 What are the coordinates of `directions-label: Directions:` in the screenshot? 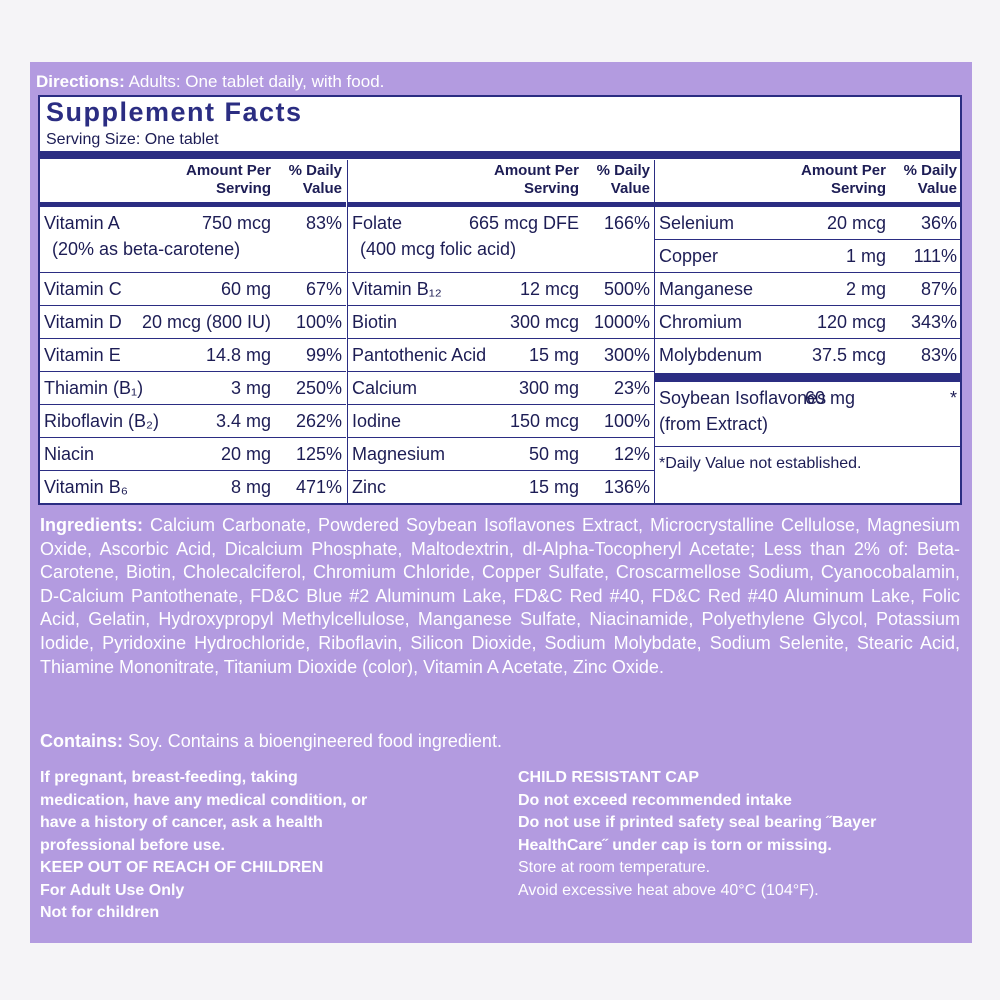 It's located at (80, 81).